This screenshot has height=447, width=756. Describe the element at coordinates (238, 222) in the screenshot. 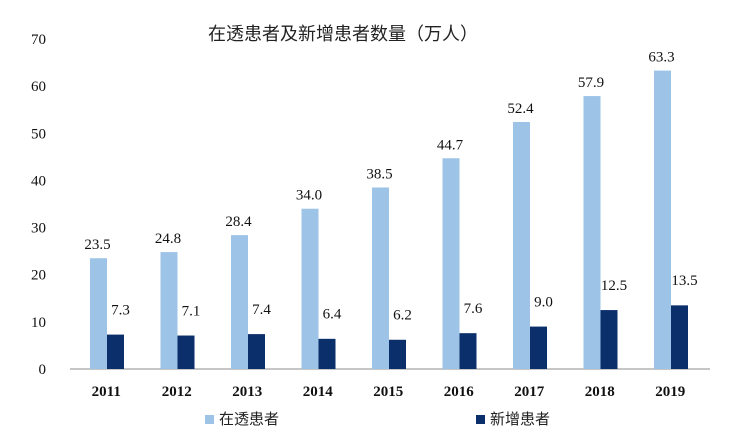

I see `data-label-in-dialysis: 28.4` at that location.